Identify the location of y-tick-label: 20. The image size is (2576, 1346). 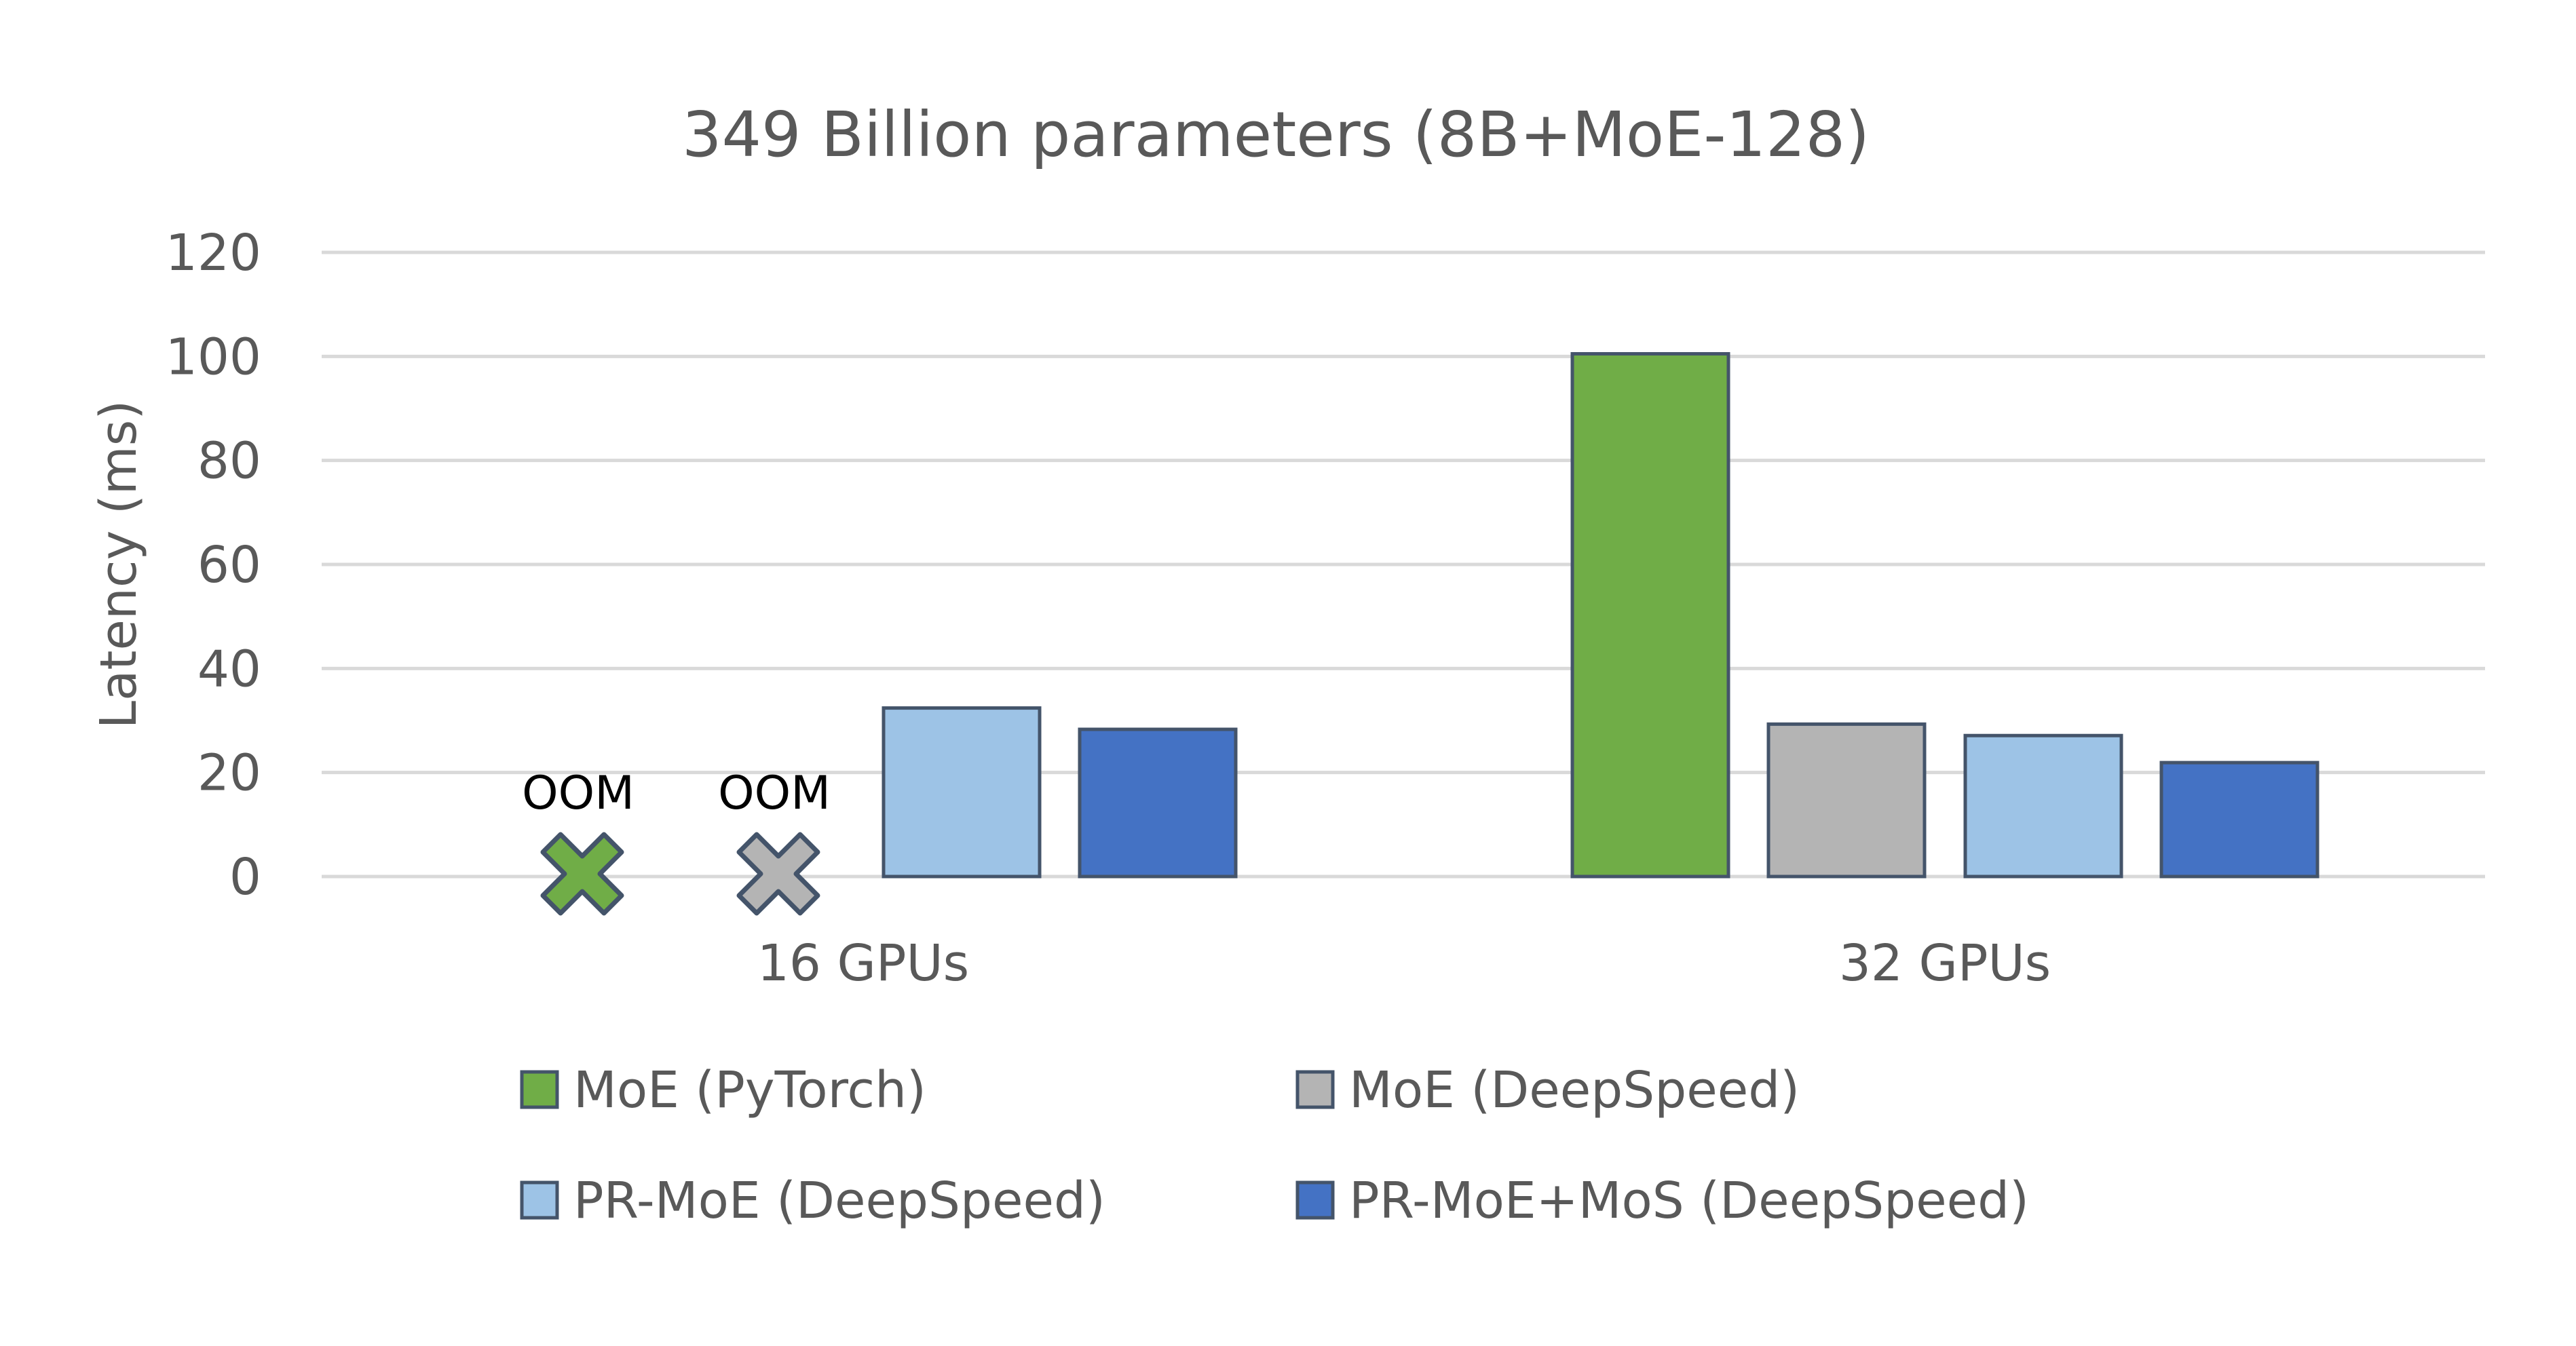
(229, 774).